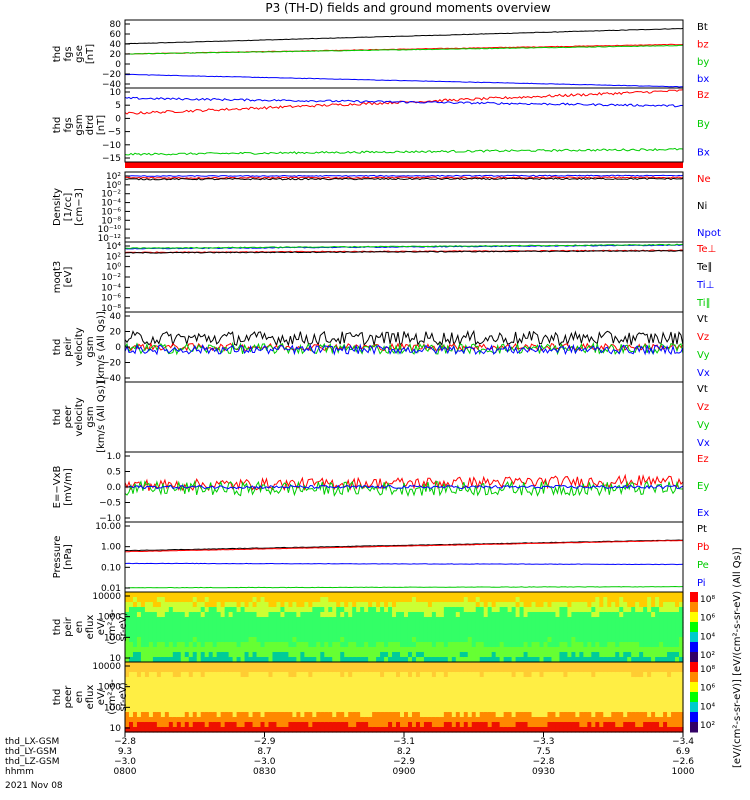 The image size is (750, 800). What do you see at coordinates (111, 212) in the screenshot?
I see `y-tick-label: 10⁻⁶` at bounding box center [111, 212].